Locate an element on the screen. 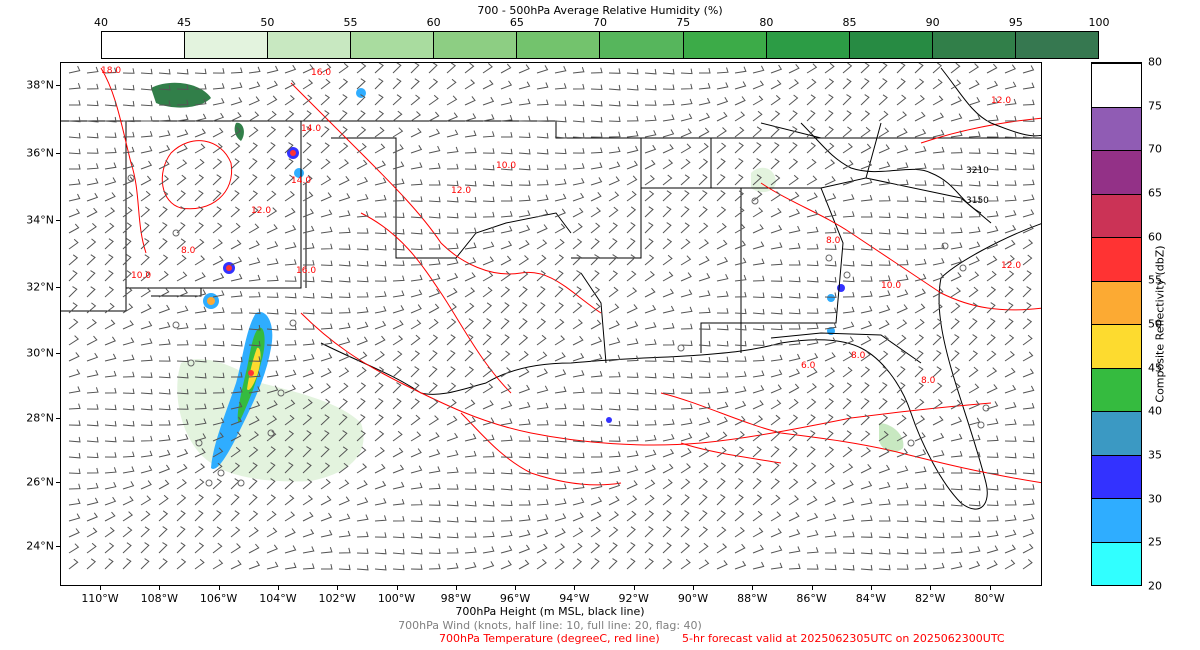 Image resolution: width=1200 pixels, height=650 pixels. rh-tick-label: 70 is located at coordinates (600, 22).